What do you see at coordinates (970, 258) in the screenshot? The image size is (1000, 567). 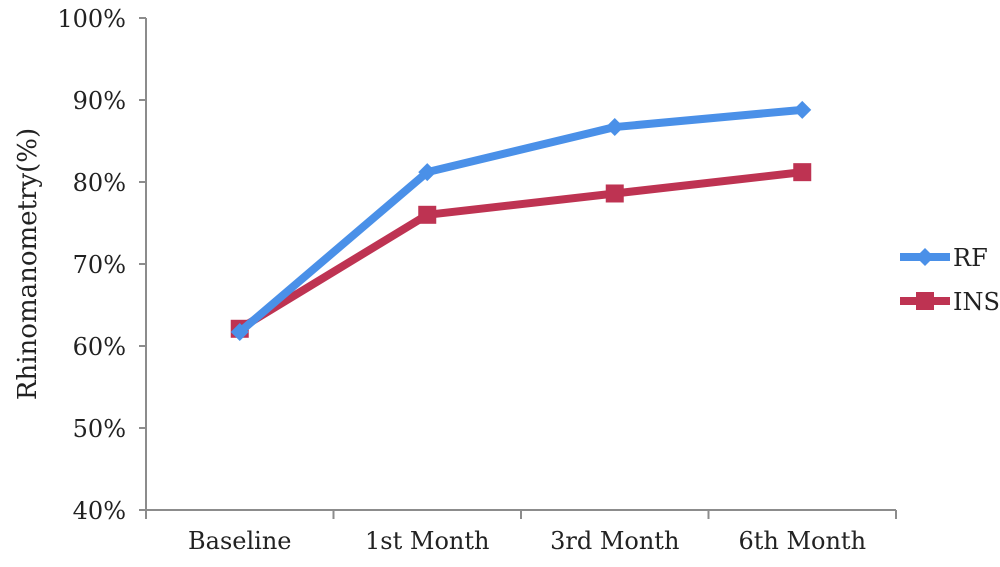 I see `legend-label: RF` at bounding box center [970, 258].